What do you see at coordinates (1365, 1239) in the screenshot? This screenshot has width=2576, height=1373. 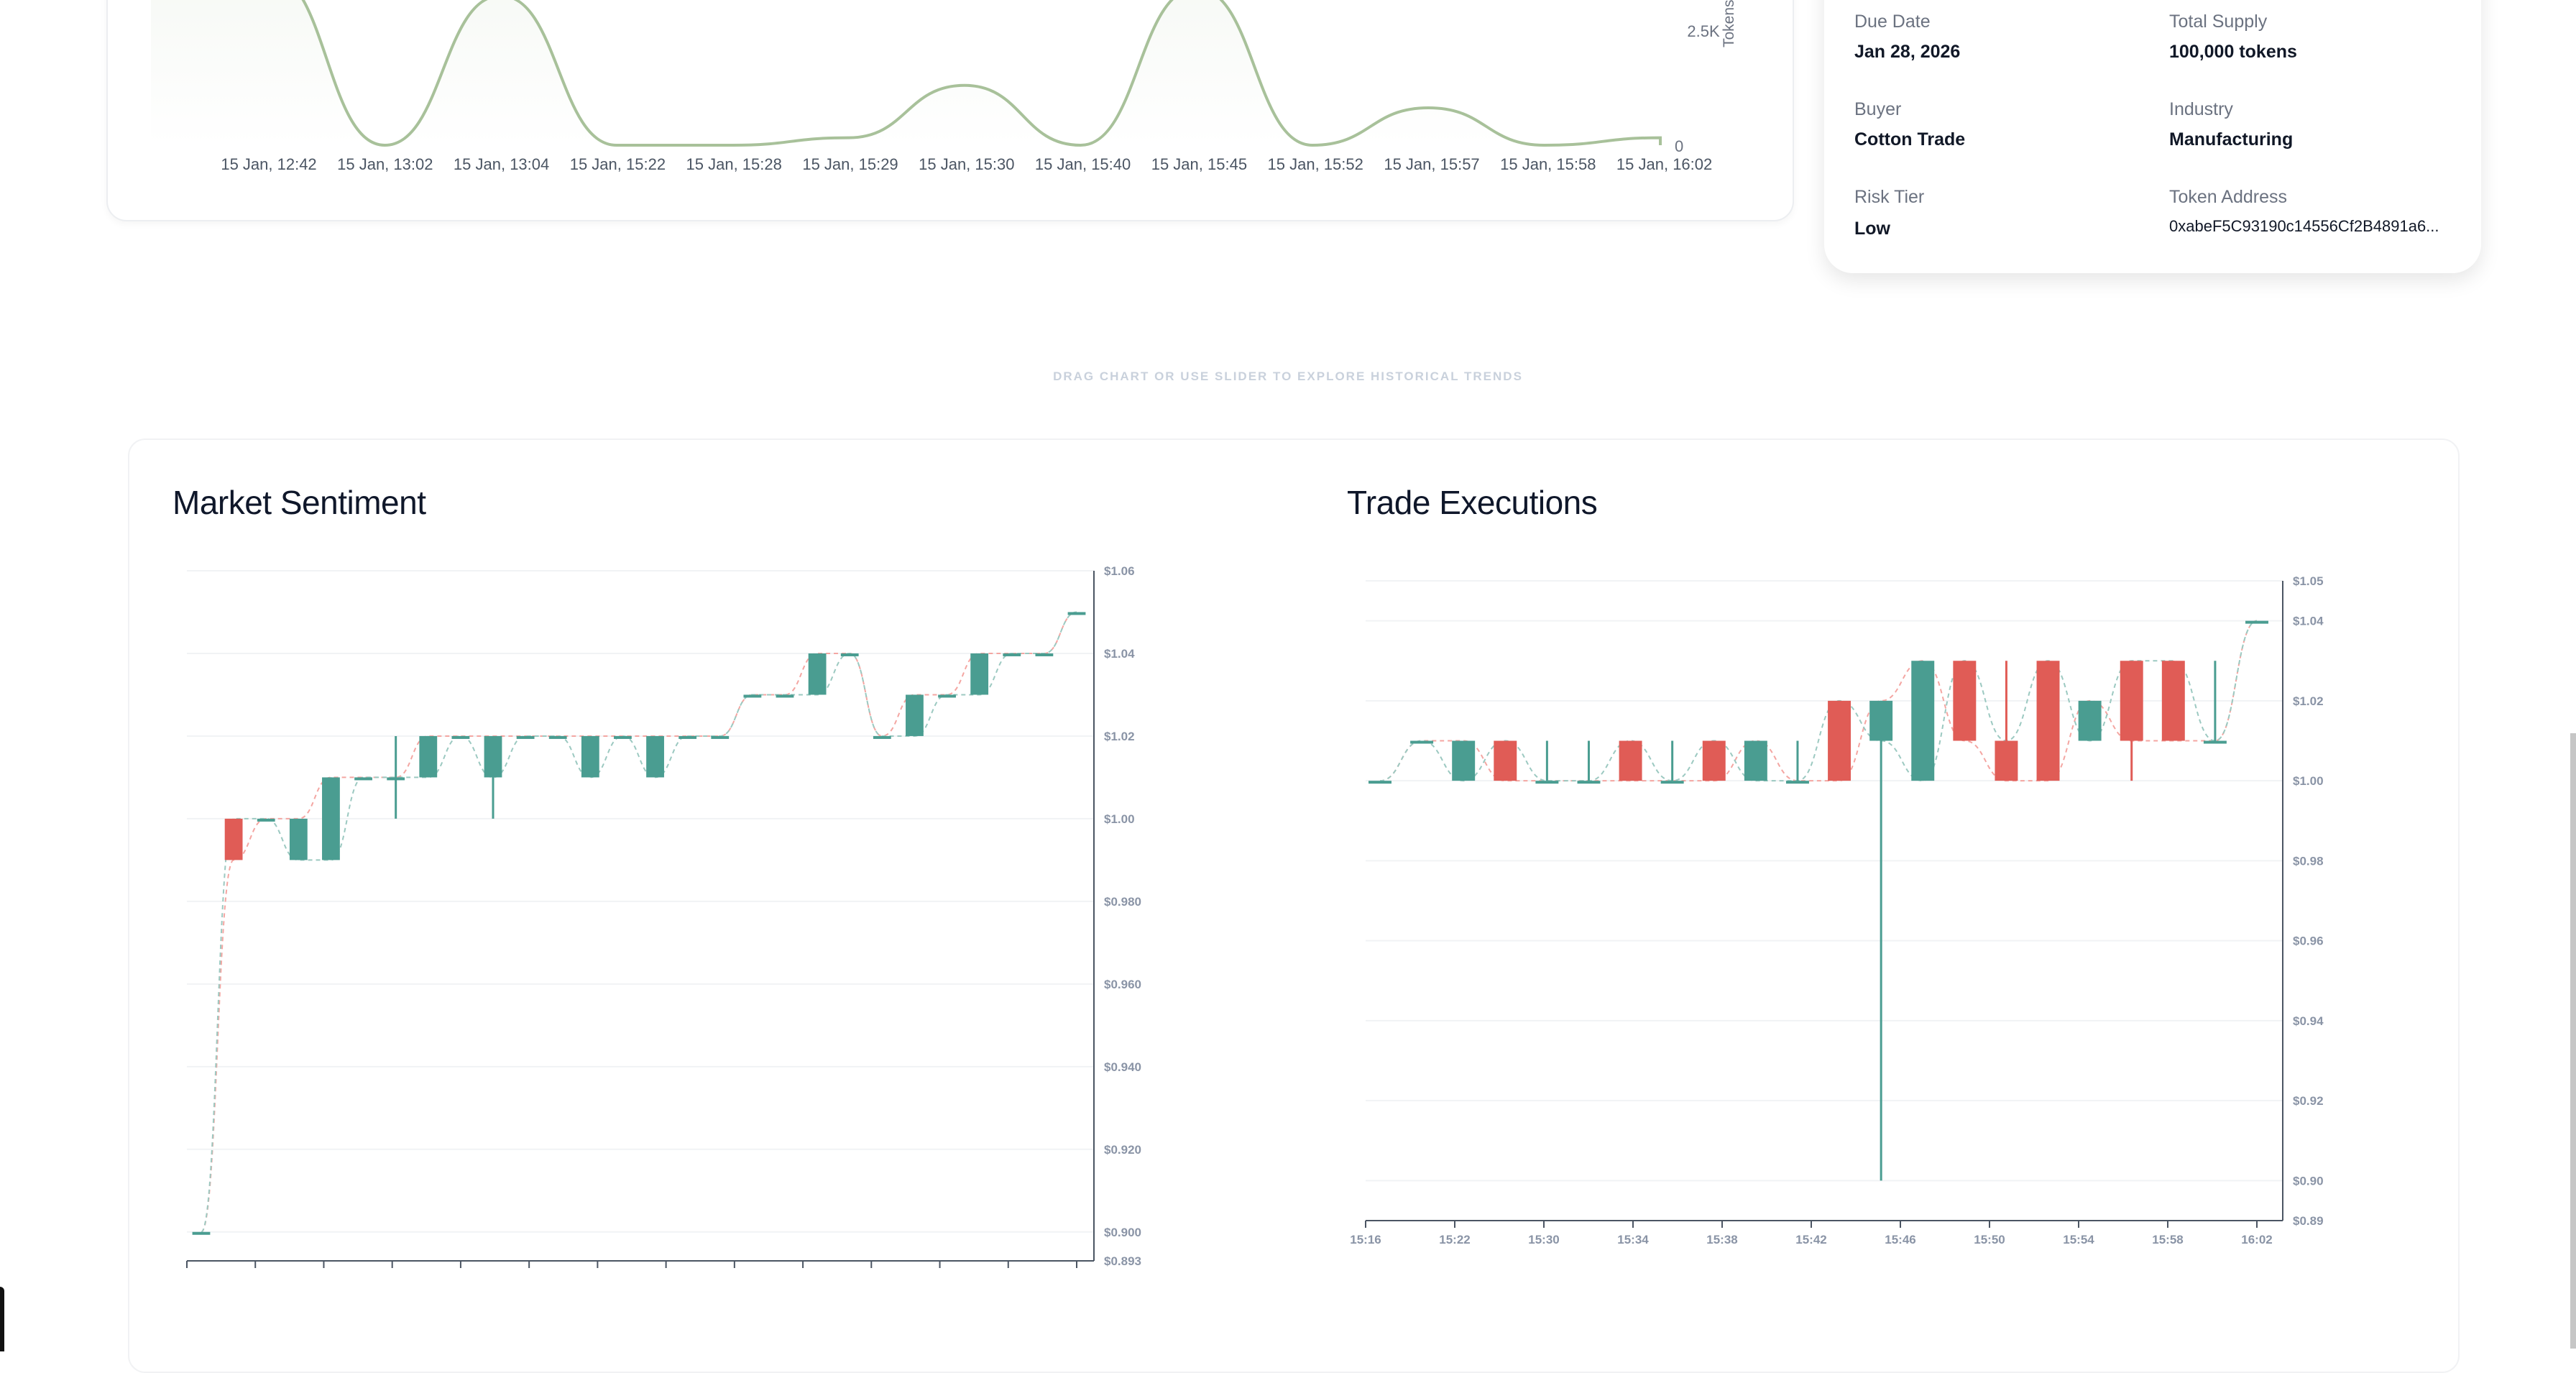 I see `x-tick-label: 15:16` at bounding box center [1365, 1239].